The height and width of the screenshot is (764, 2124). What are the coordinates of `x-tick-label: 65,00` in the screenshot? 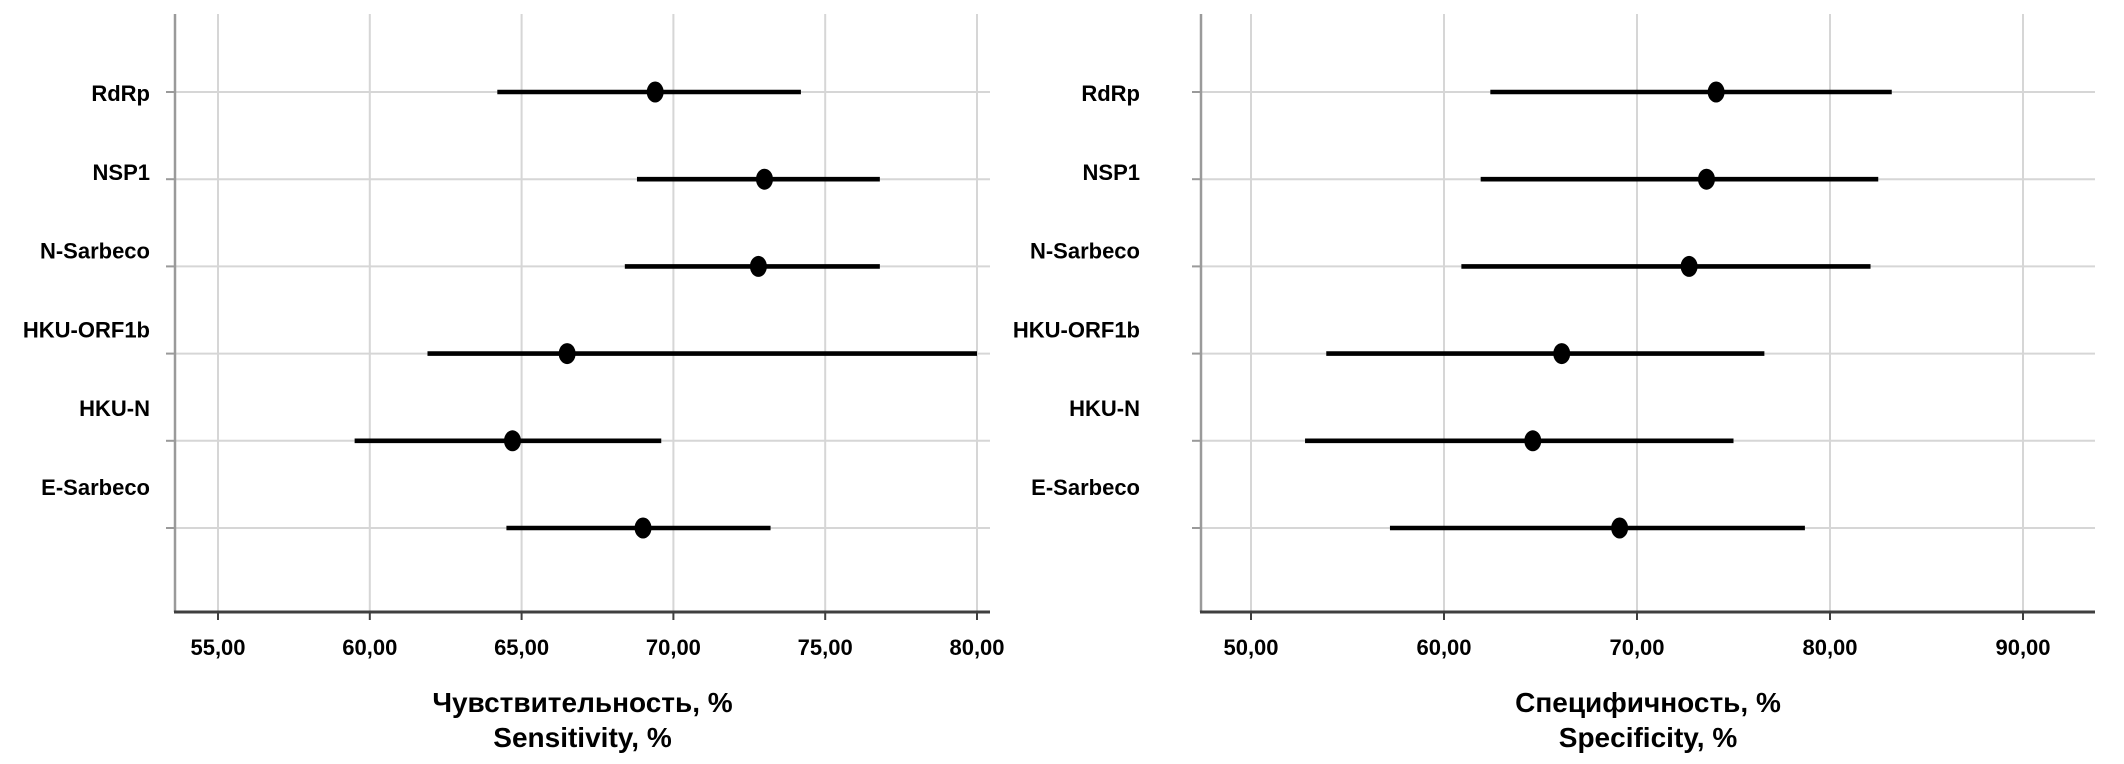 It's located at (521, 647).